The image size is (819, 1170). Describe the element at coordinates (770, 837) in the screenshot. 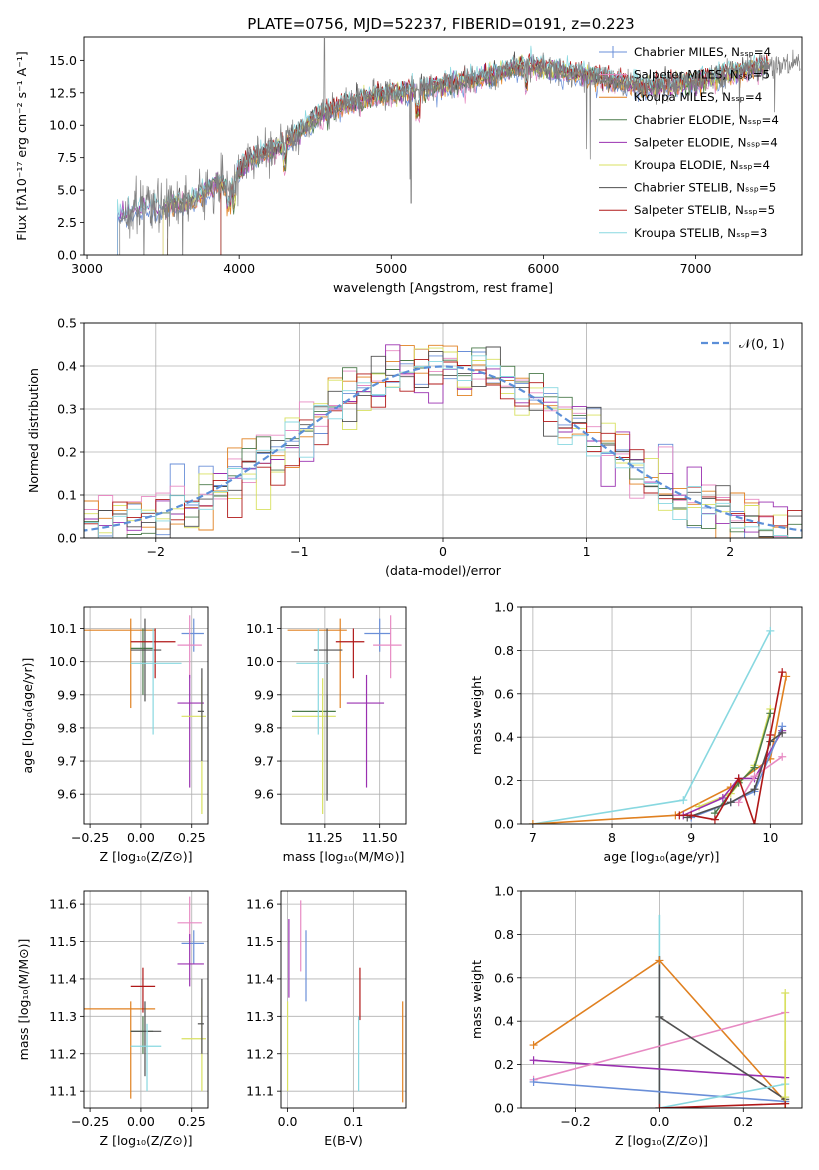

I see `x-tick-label: 10` at that location.